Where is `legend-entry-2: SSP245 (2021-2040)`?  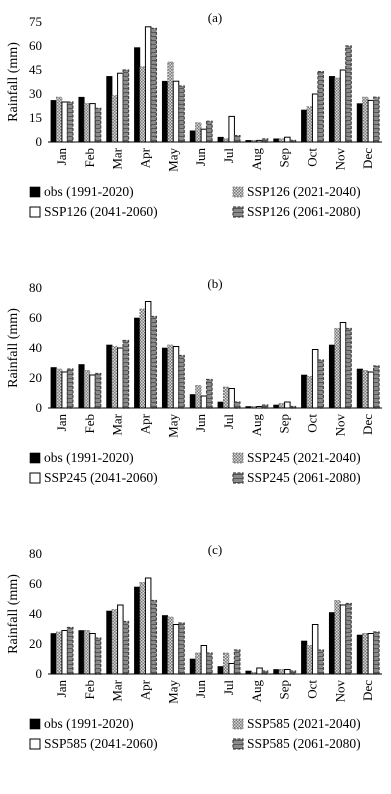 legend-entry-2: SSP245 (2021-2040) is located at coordinates (304, 457).